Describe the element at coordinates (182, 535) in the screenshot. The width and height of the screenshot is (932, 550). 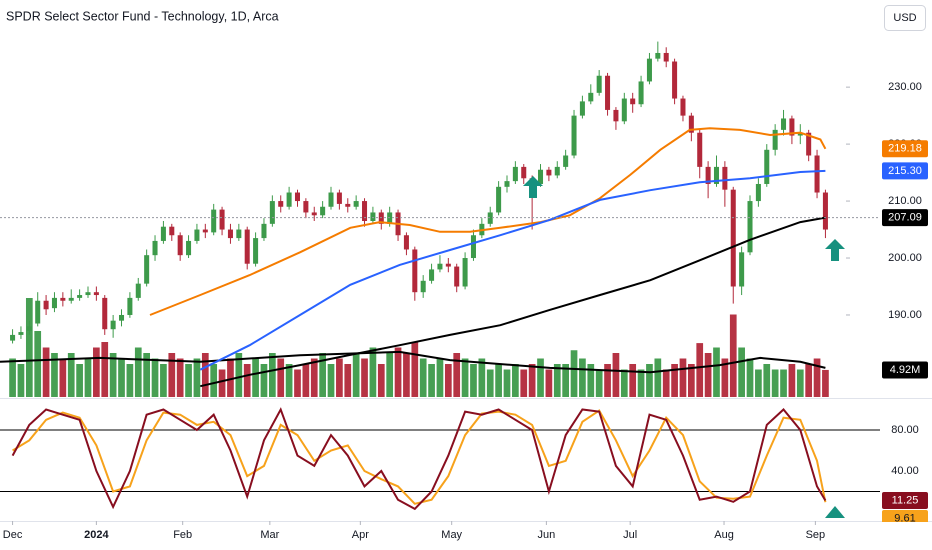
I see `x-tick-label: Feb` at that location.